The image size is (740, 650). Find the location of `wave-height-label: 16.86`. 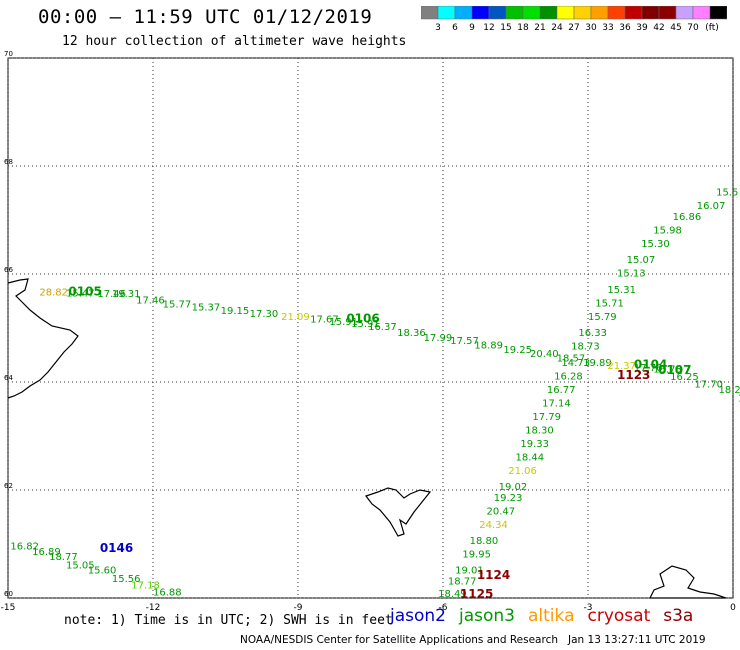

wave-height-label: 16.86 is located at coordinates (687, 217).